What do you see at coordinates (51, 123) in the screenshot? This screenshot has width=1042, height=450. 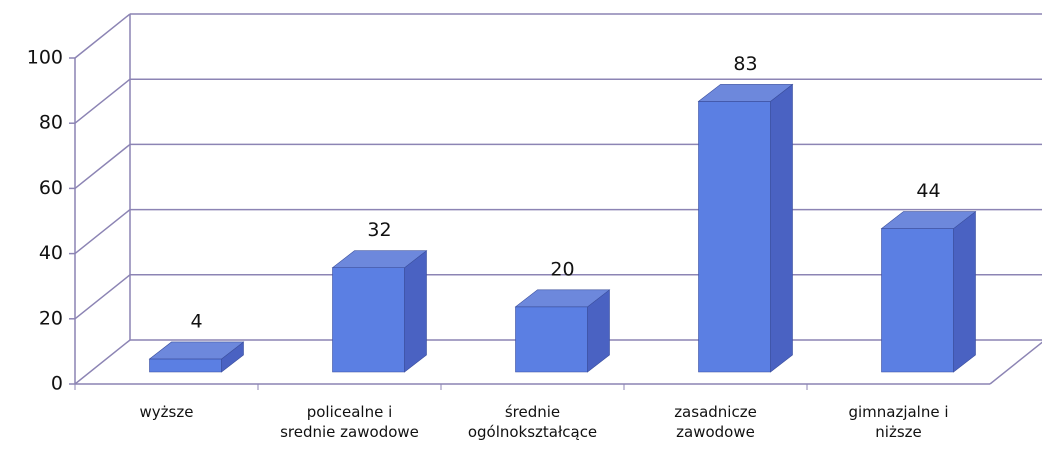 I see `y-tick-label: 80` at bounding box center [51, 123].